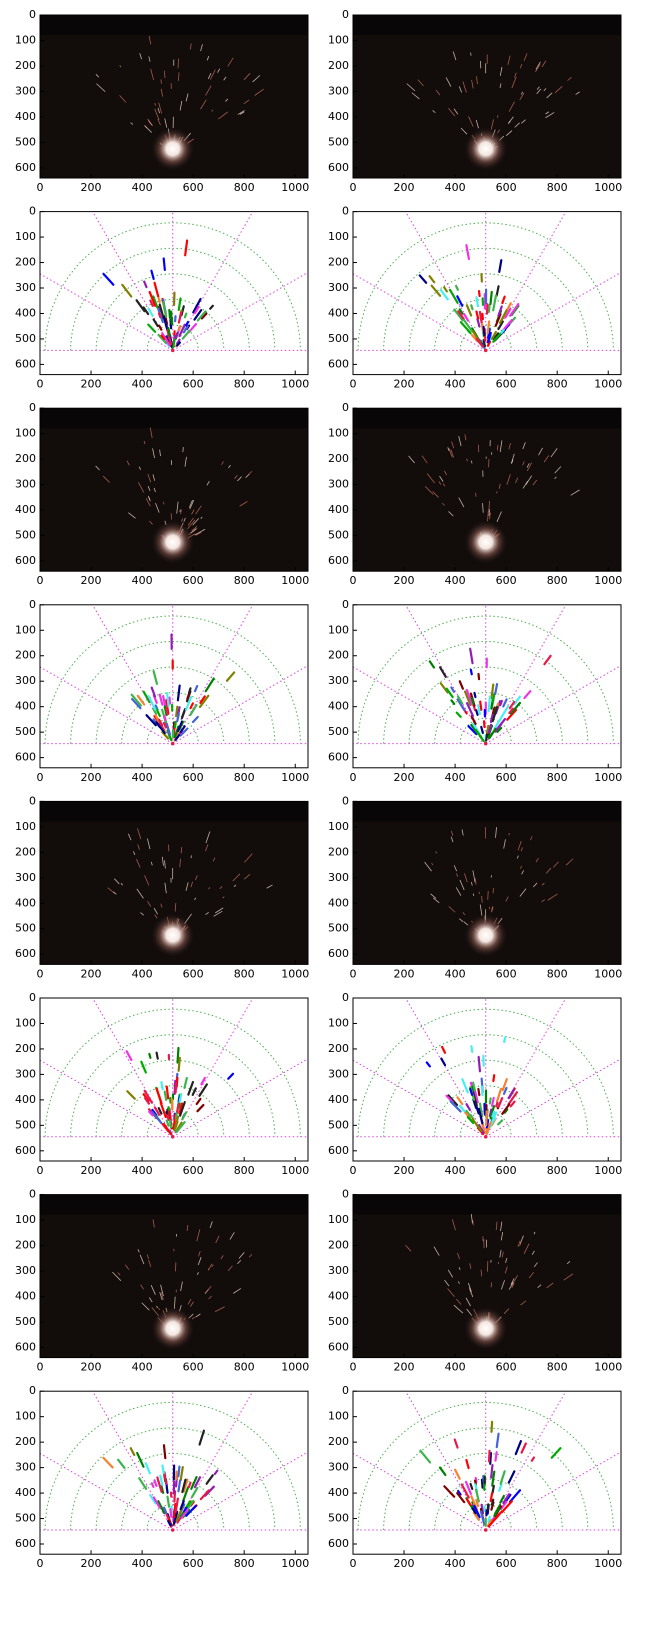  Describe the element at coordinates (487, 96) in the screenshot. I see `plot-area` at that location.